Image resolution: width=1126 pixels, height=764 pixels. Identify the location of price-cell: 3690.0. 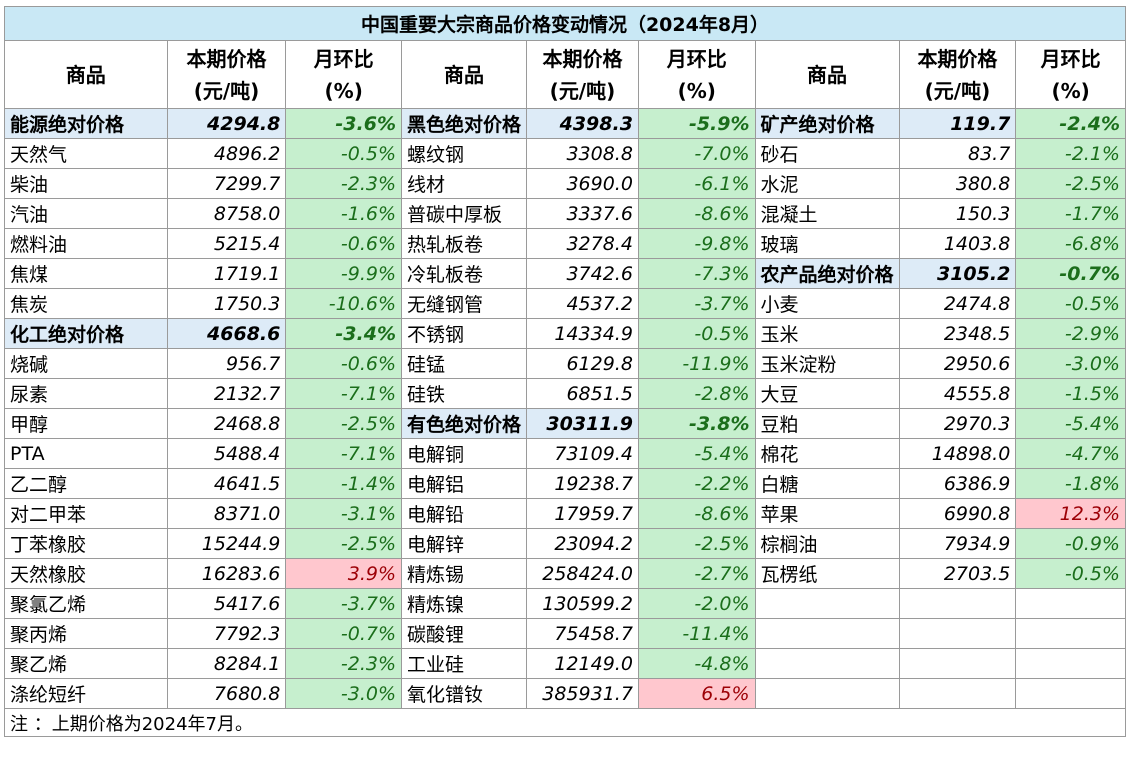
(582, 183).